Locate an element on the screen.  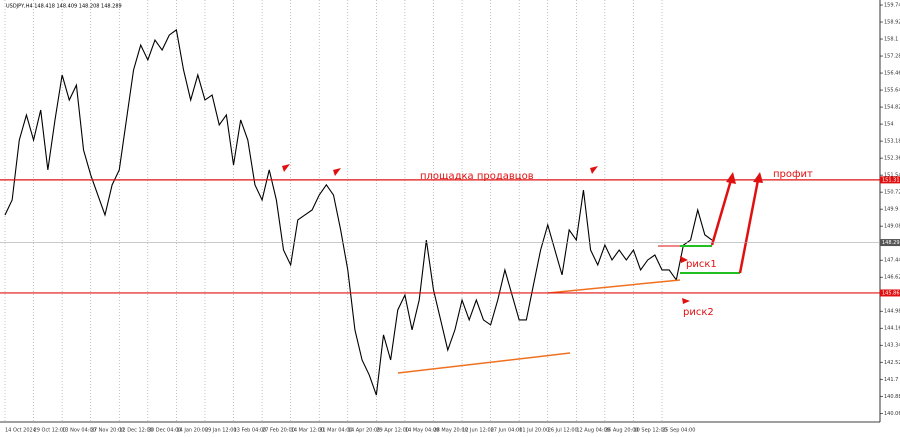
x-tick-label: 26 Jul 12:00 is located at coordinates (563, 431).